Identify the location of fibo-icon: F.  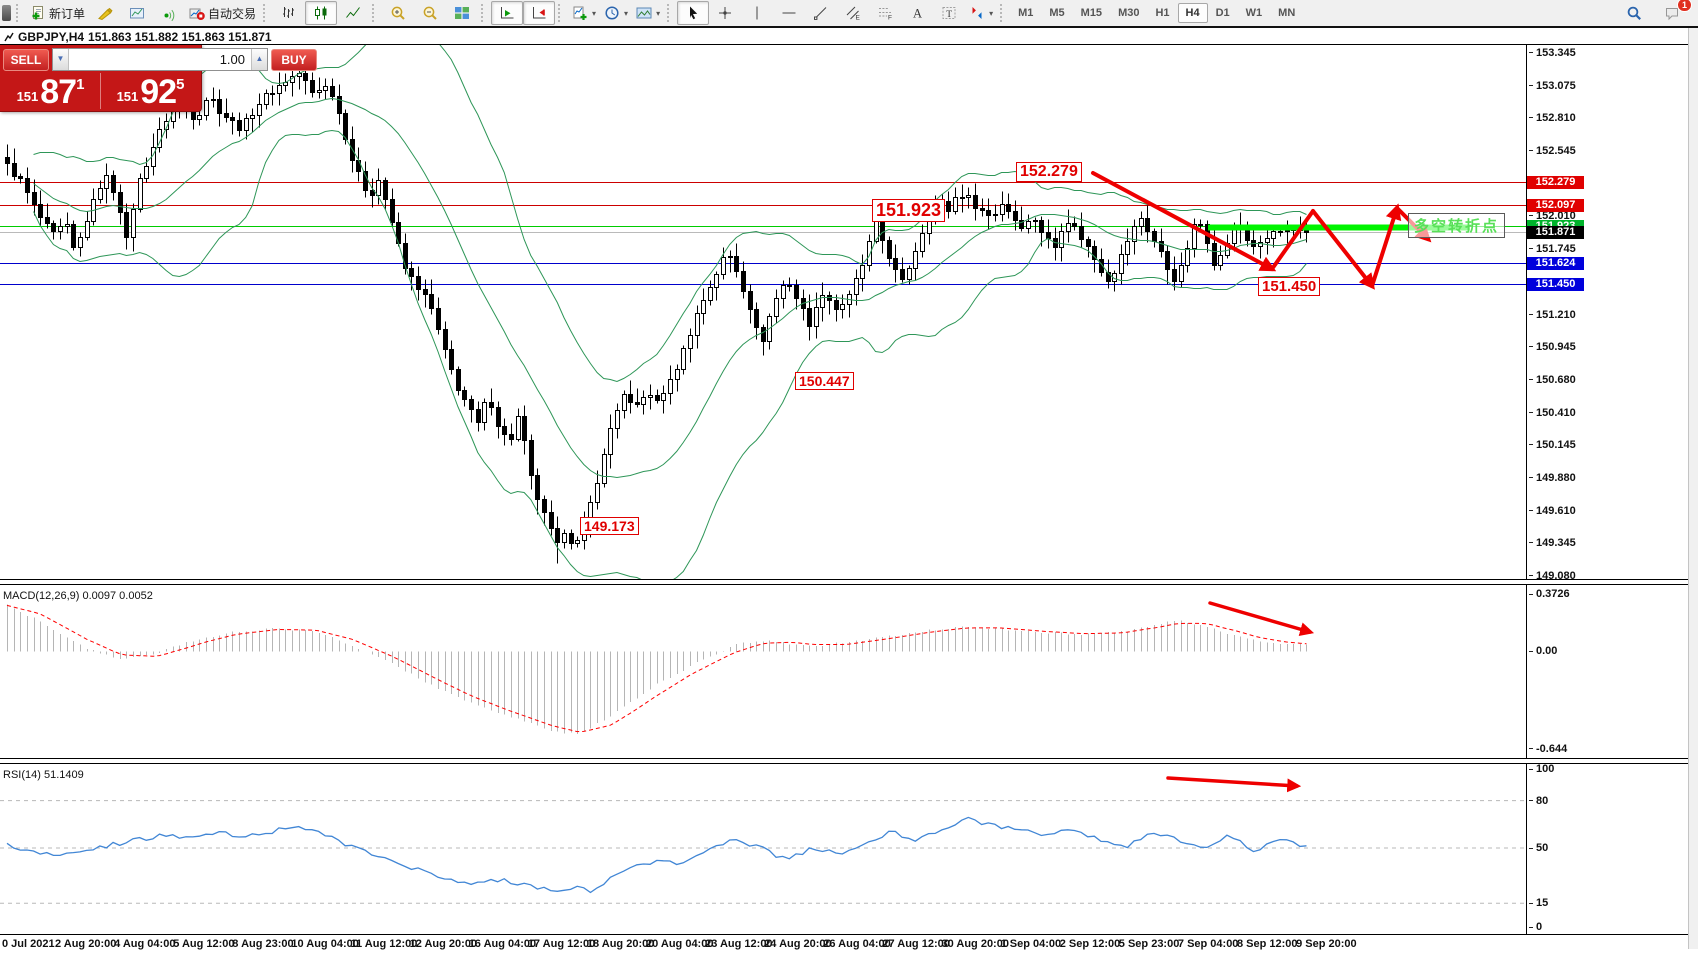
(885, 15).